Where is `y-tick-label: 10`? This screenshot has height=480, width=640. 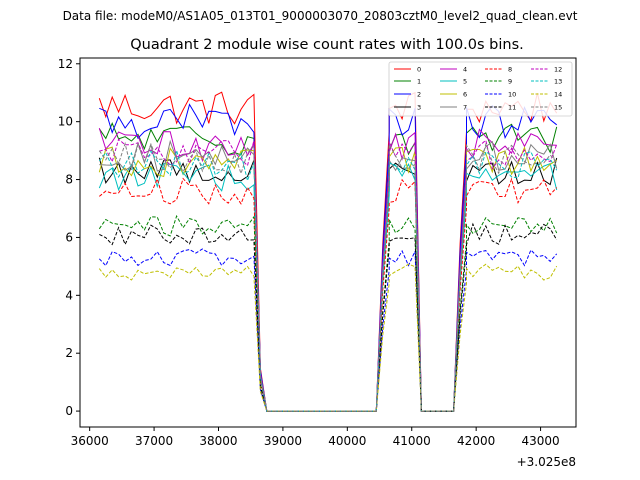
y-tick-label: 10 is located at coordinates (65, 122).